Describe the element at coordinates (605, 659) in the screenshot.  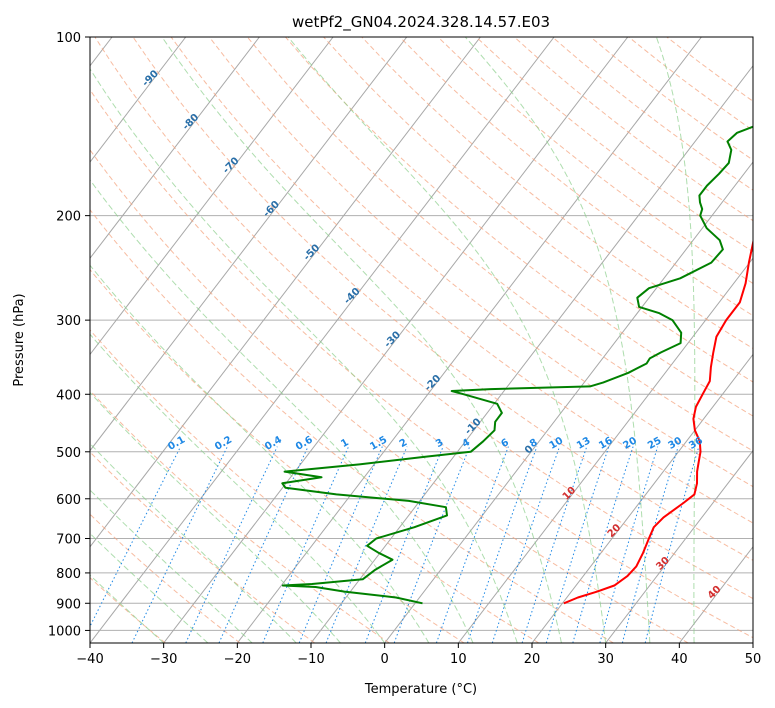
I see `x-tick-label: 30` at that location.